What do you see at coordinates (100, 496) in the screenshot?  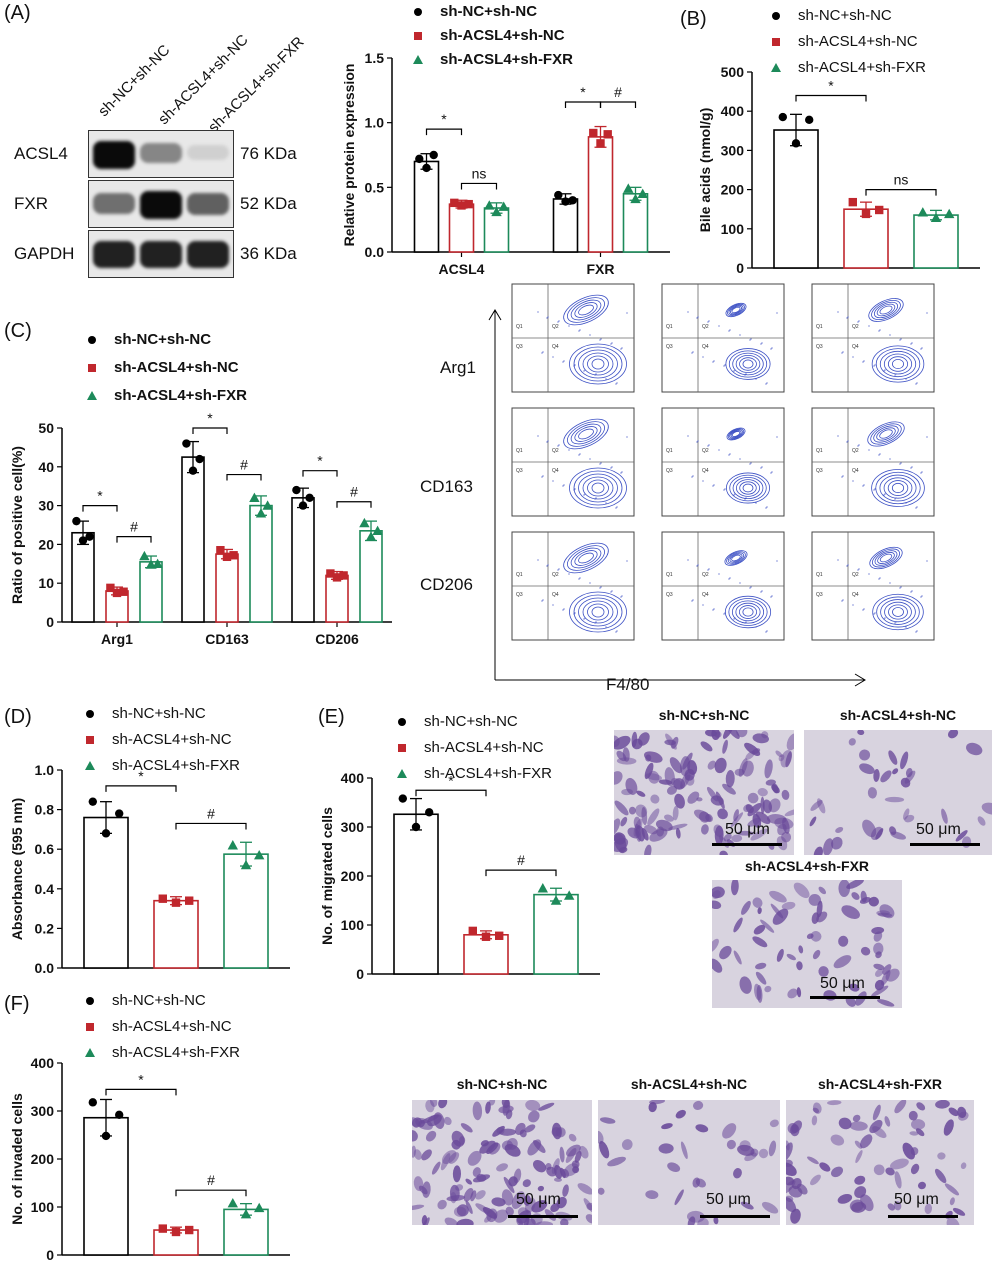 I see `significance-label: *` at bounding box center [100, 496].